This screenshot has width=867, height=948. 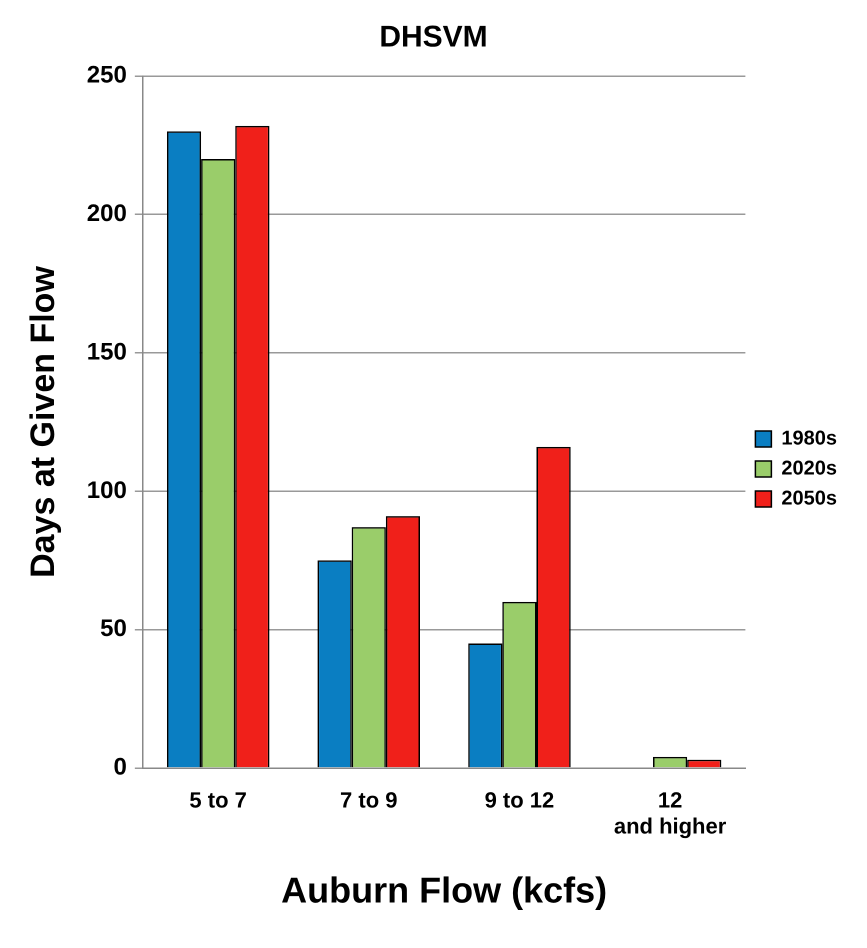 What do you see at coordinates (809, 469) in the screenshot?
I see `legend-label: 2020s` at bounding box center [809, 469].